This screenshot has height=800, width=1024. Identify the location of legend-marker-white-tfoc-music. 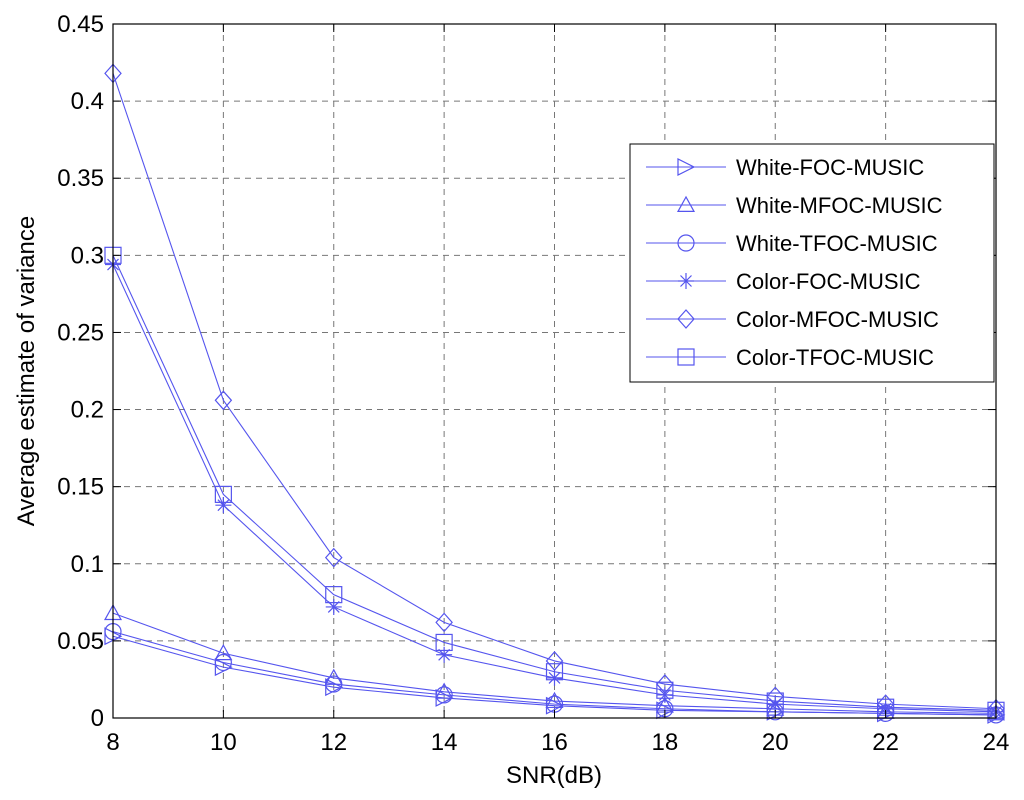
(686, 243).